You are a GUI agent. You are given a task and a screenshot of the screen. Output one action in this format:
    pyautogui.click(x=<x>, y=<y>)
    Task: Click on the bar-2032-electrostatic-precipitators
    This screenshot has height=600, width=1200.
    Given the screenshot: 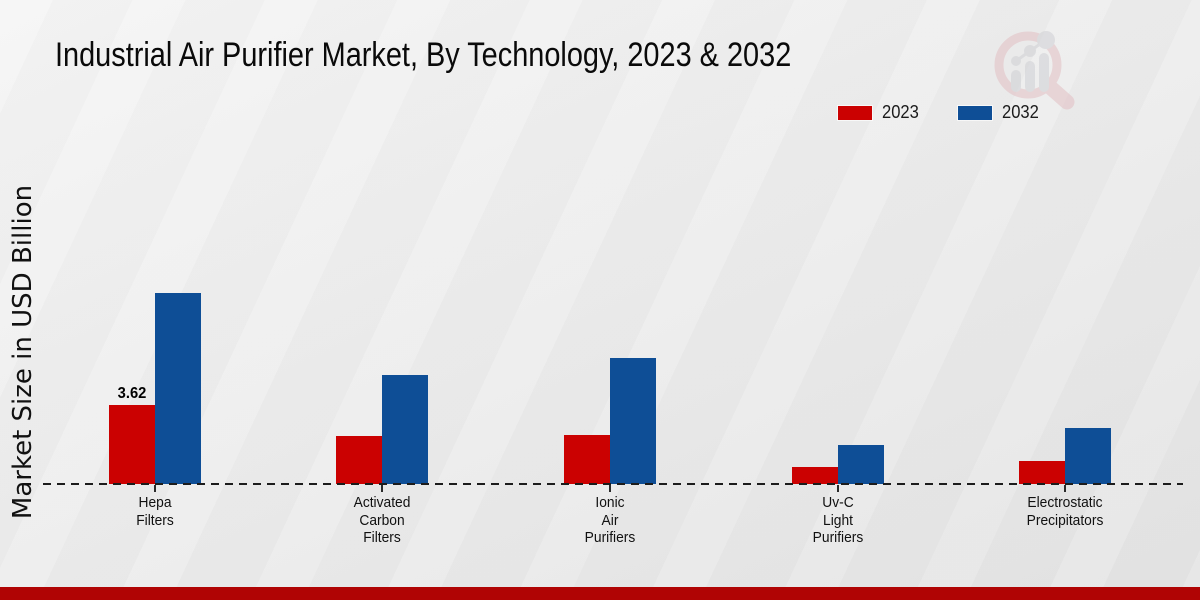 What is the action you would take?
    pyautogui.click(x=1088, y=456)
    